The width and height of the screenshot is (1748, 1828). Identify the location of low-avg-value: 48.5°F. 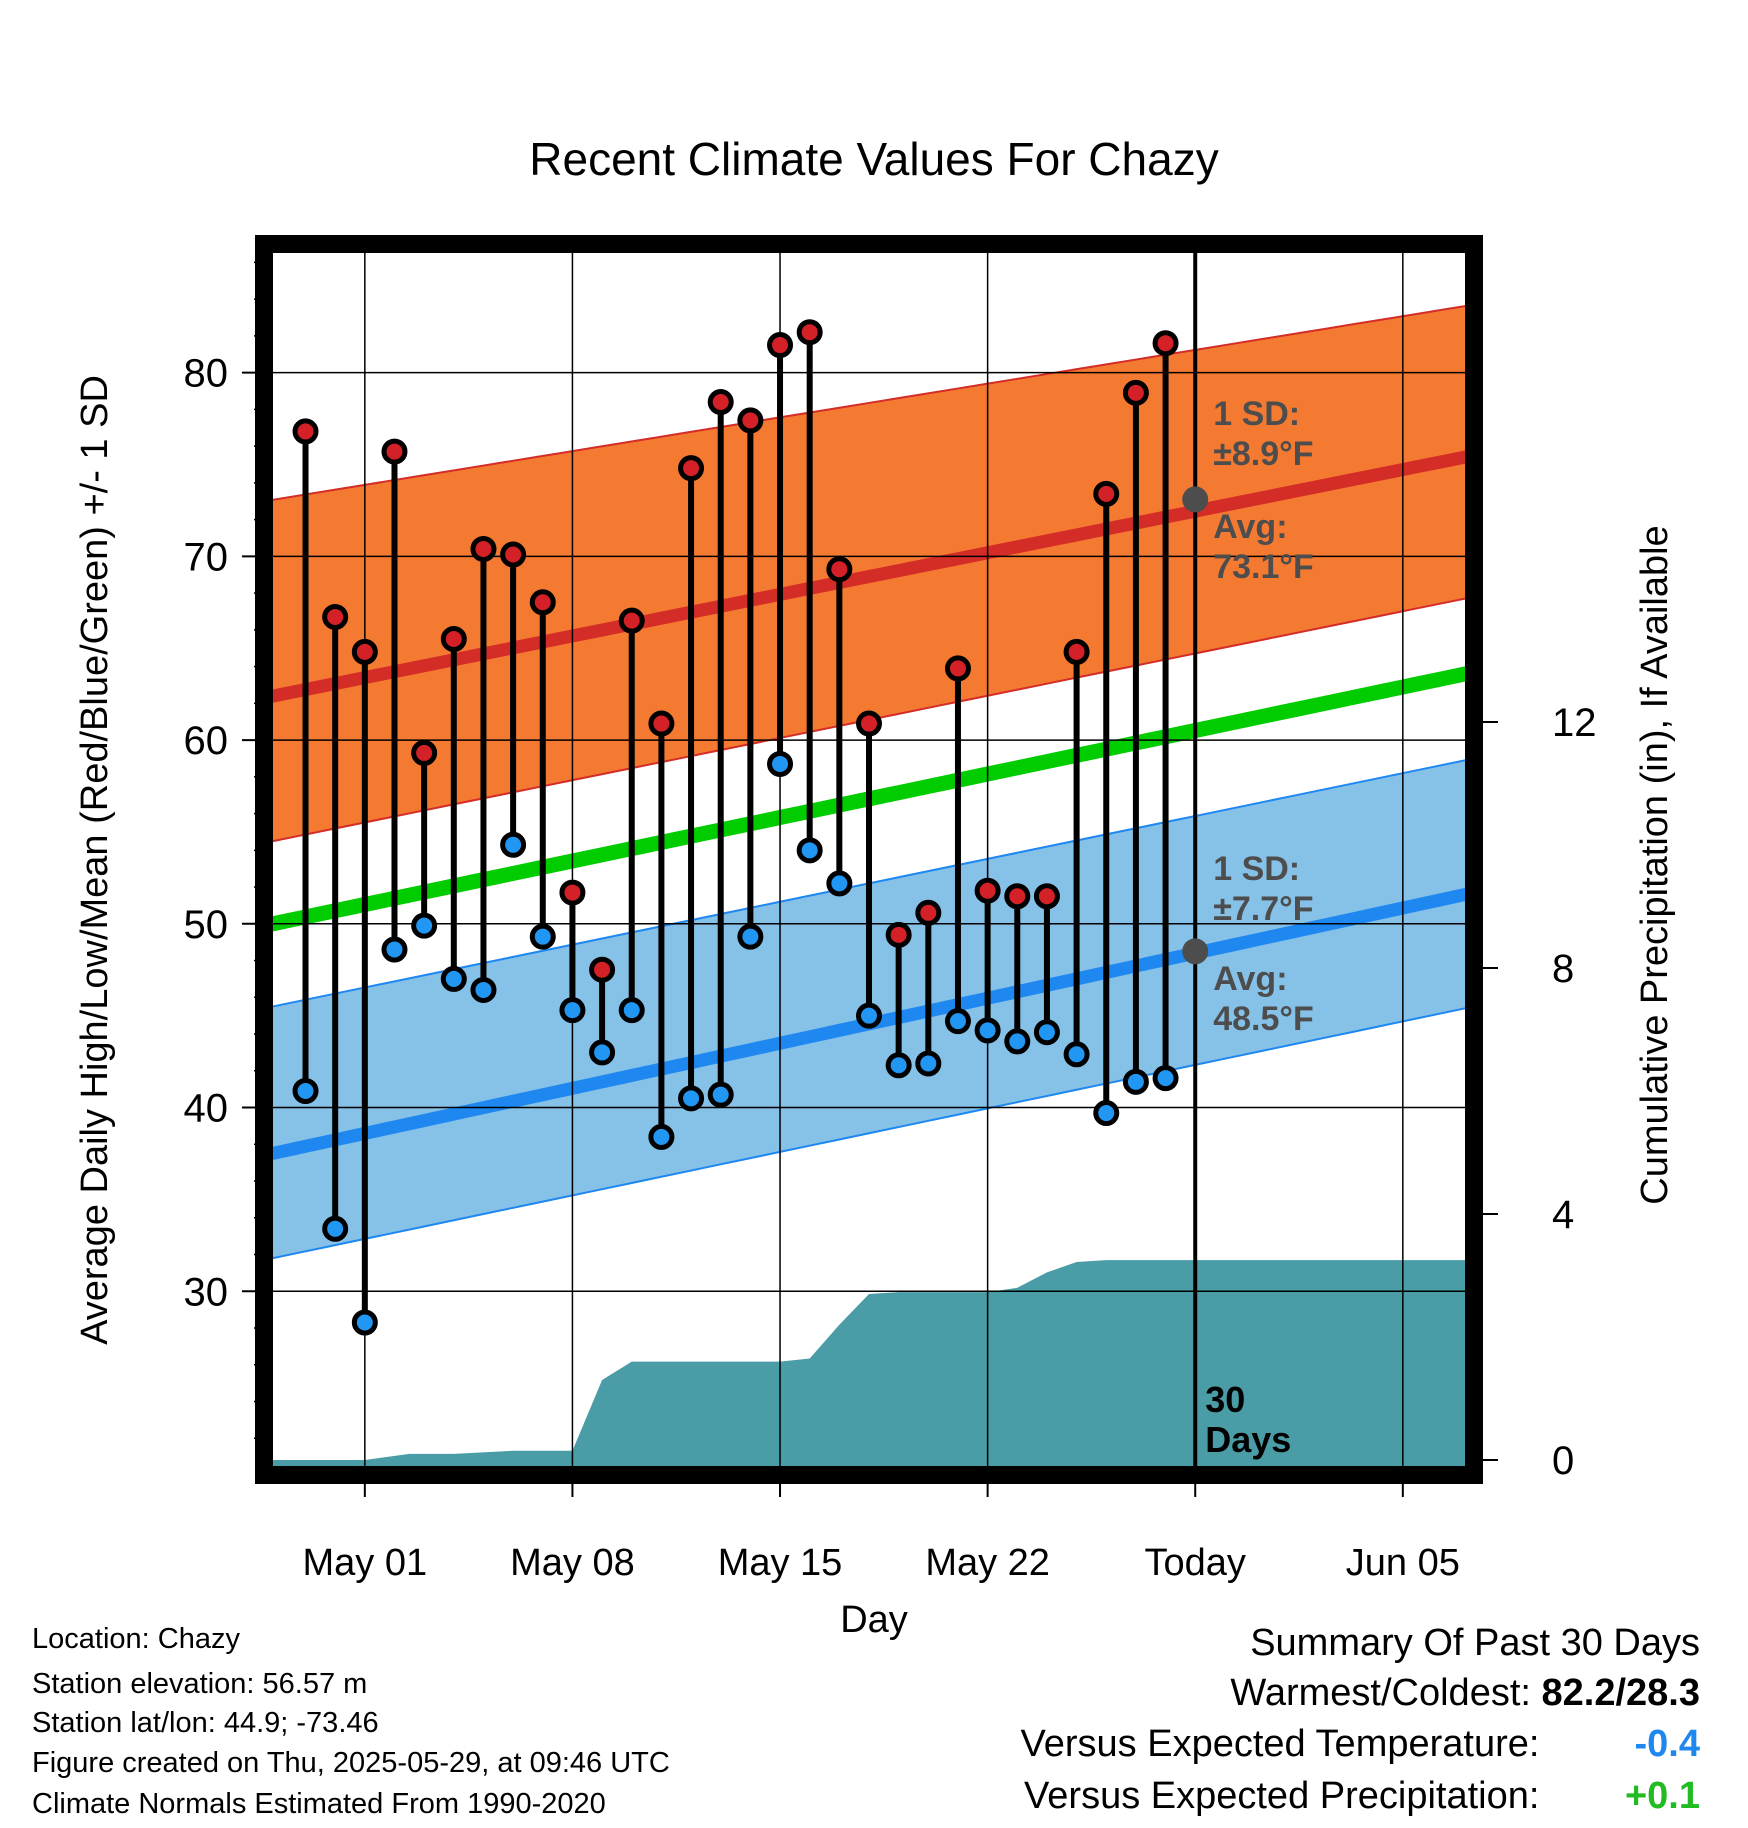
(1263, 1019).